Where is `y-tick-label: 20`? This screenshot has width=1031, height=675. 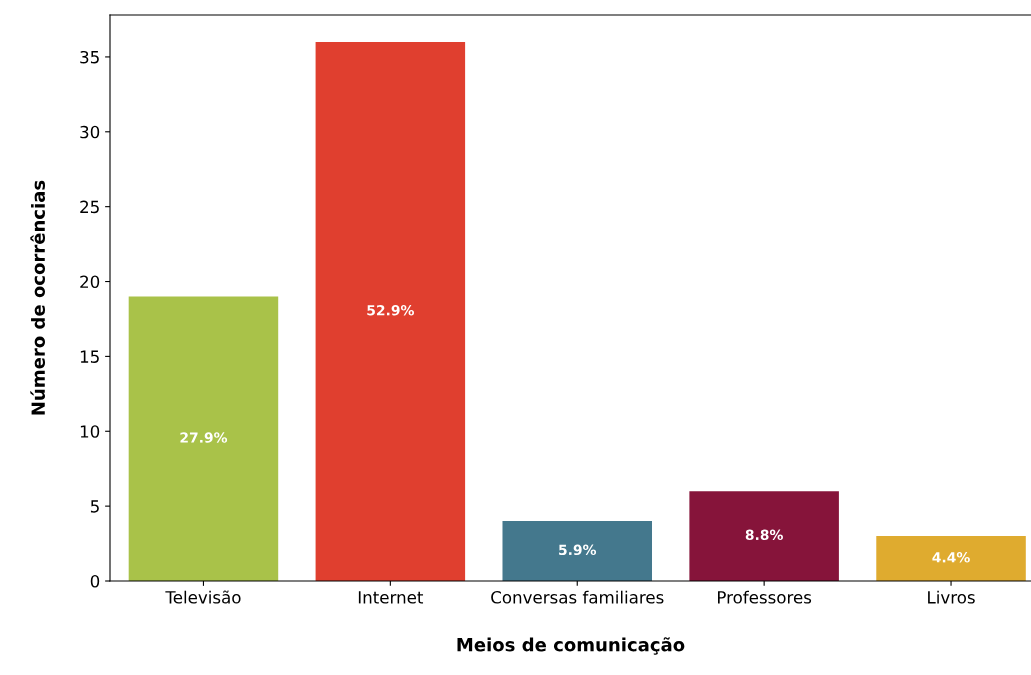
y-tick-label: 20 is located at coordinates (90, 282).